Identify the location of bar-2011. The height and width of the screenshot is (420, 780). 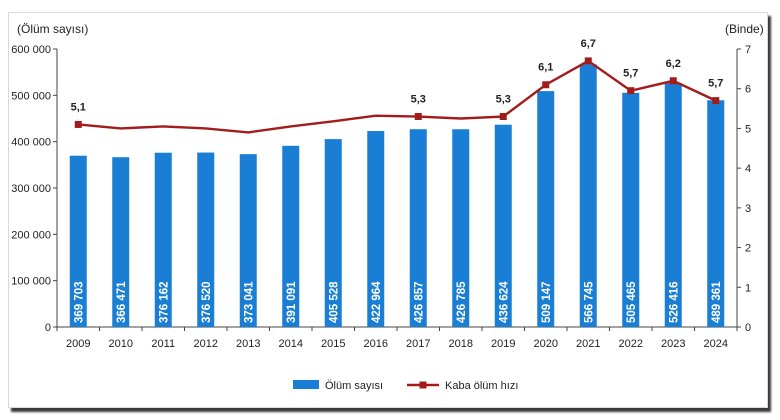
(163, 239).